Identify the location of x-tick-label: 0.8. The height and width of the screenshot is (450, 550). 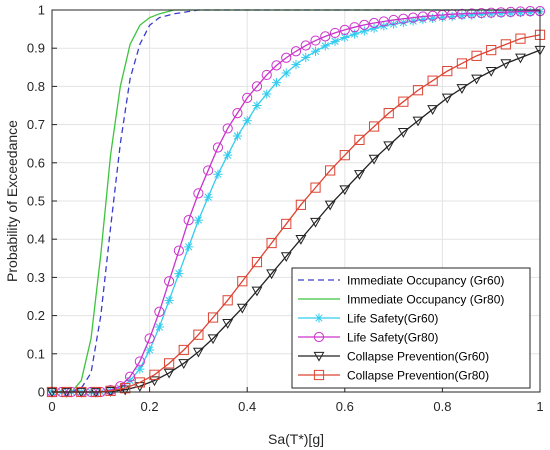
(442, 406).